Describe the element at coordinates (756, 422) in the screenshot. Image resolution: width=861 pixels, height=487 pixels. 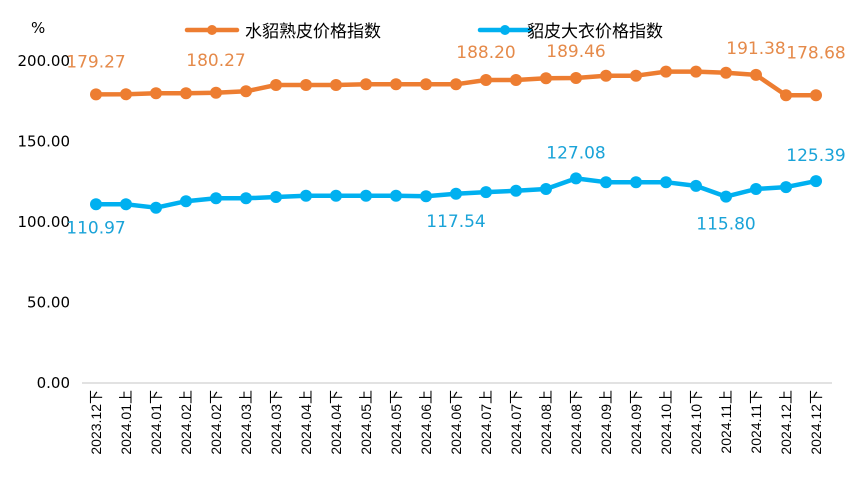
I see `x-tick-label: 2024.11下` at that location.